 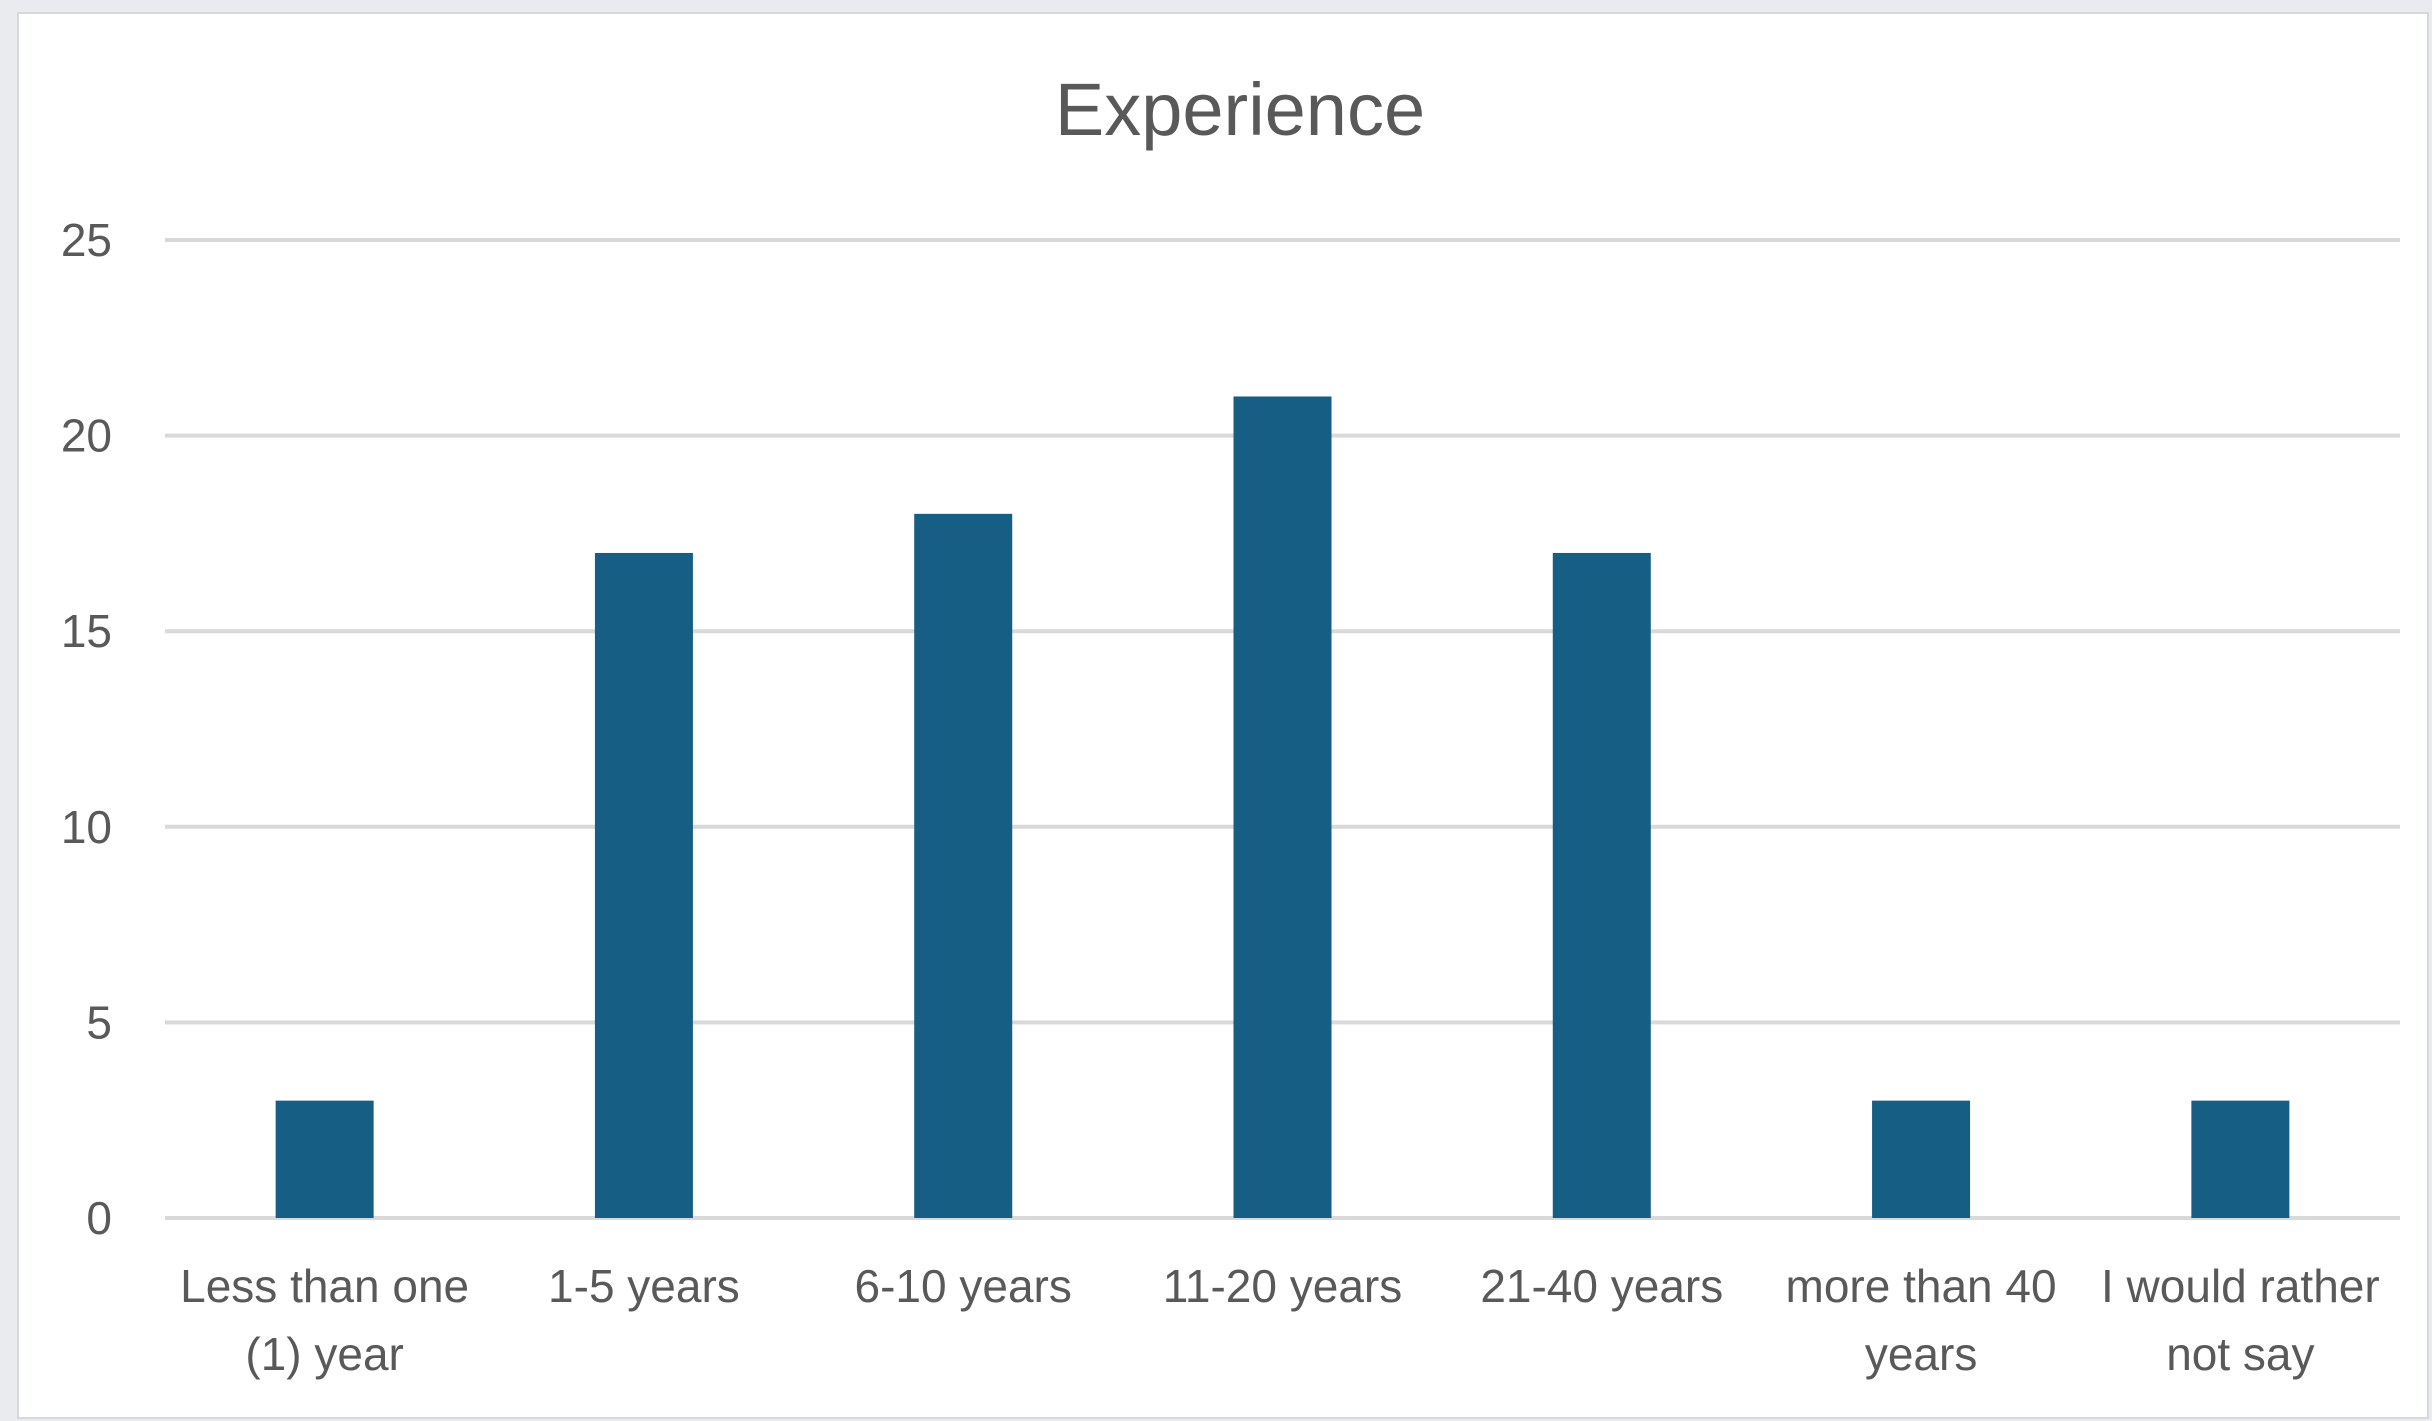 I want to click on y-tick-label: 10, so click(x=86, y=827).